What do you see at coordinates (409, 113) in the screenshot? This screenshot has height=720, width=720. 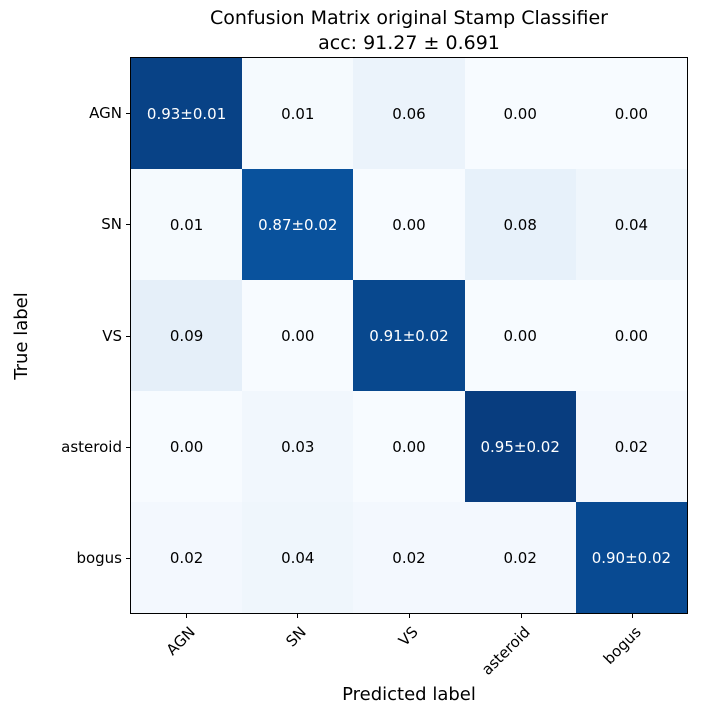 I see `matrix-cell: 0.06` at bounding box center [409, 113].